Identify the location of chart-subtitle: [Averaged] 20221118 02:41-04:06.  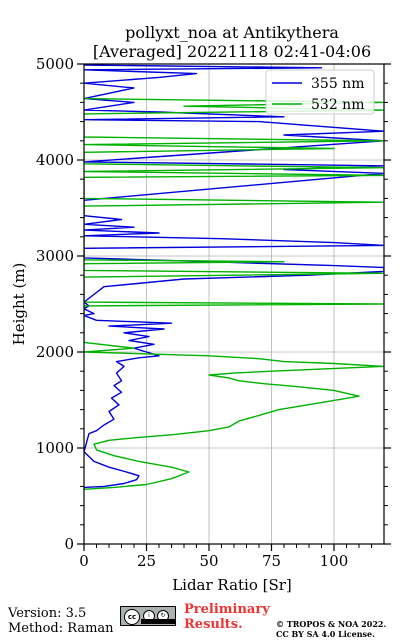
(232, 51).